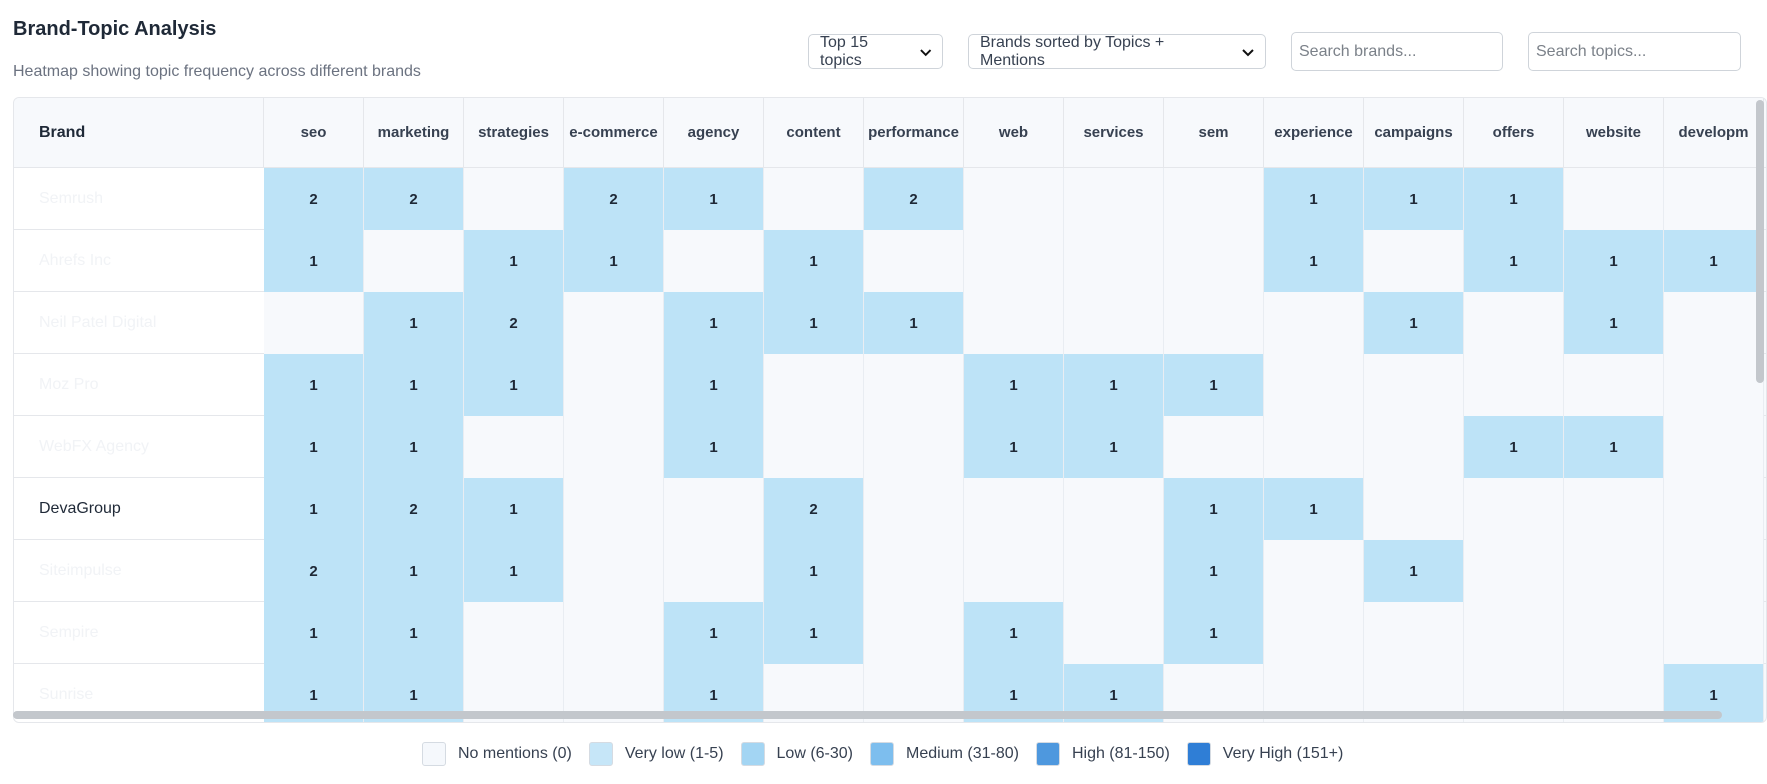  What do you see at coordinates (314, 133) in the screenshot?
I see `topic-column-header: seo` at bounding box center [314, 133].